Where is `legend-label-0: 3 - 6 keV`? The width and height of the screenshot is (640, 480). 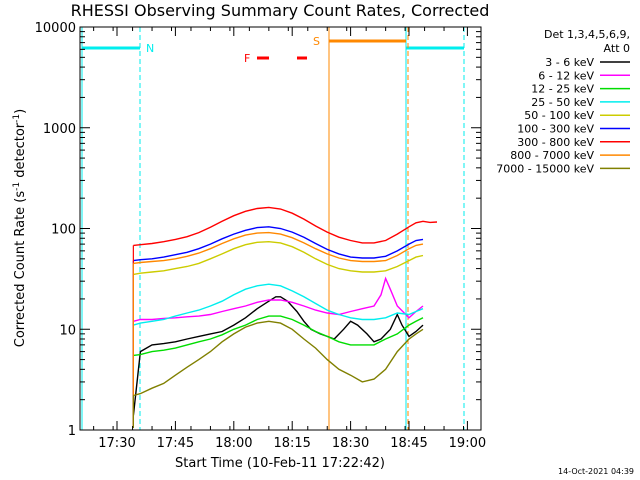 legend-label-0: 3 - 6 keV is located at coordinates (569, 62).